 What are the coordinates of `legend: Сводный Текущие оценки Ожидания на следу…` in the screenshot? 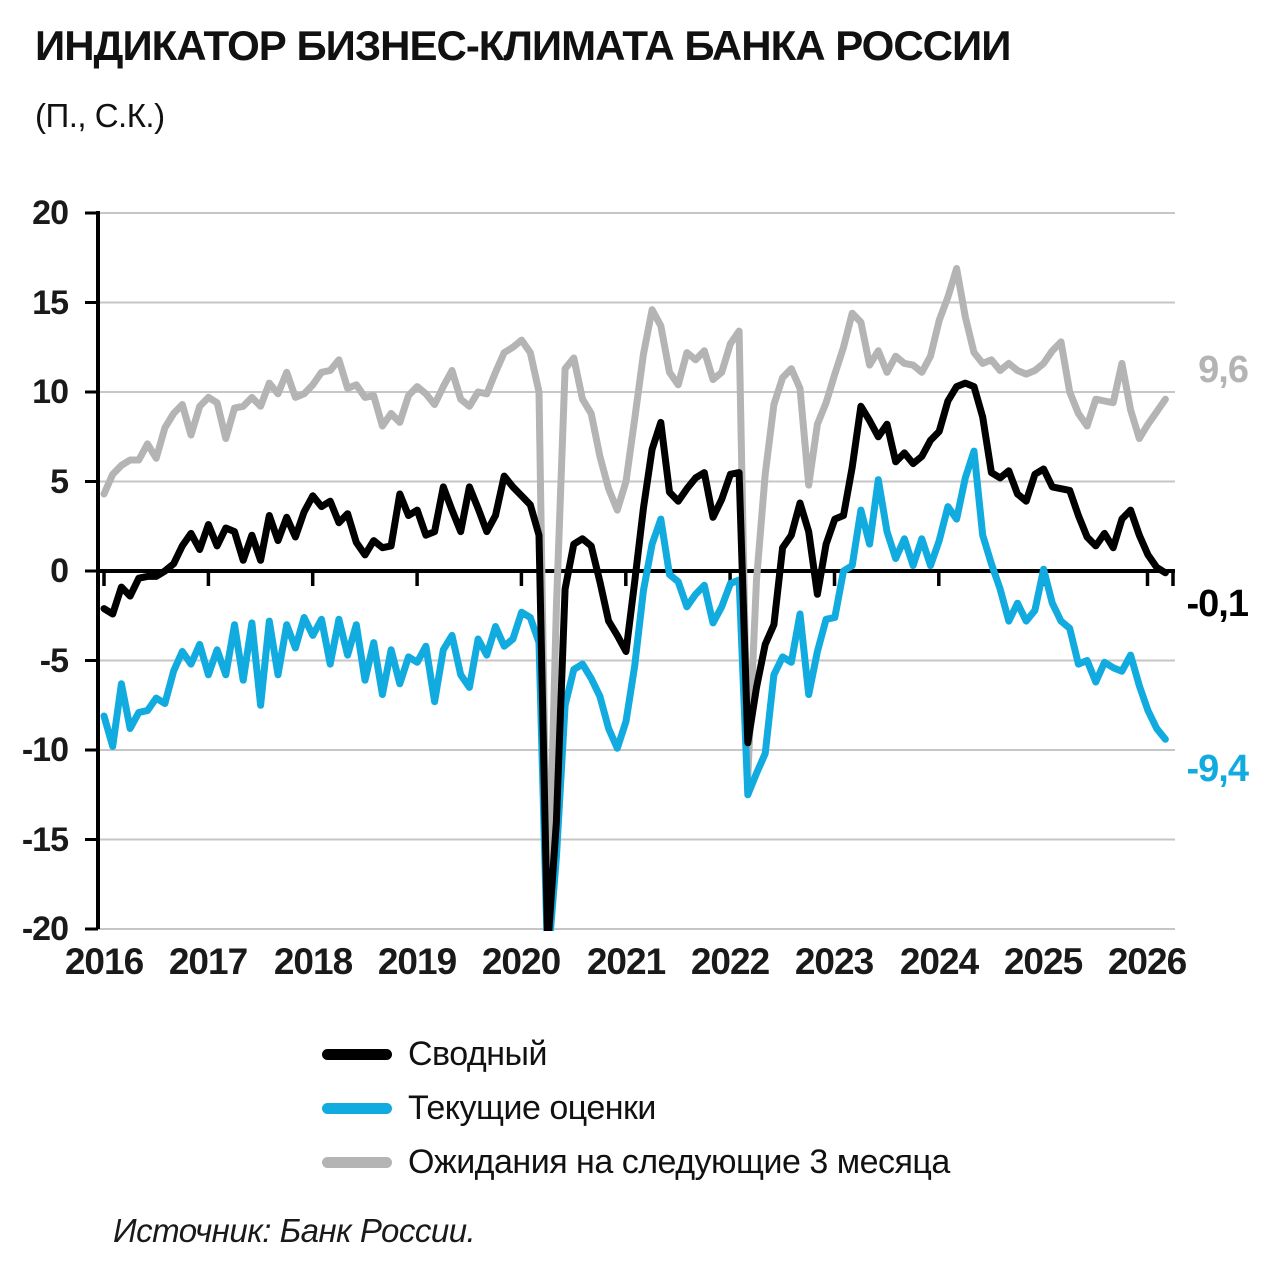 It's located at (636, 1108).